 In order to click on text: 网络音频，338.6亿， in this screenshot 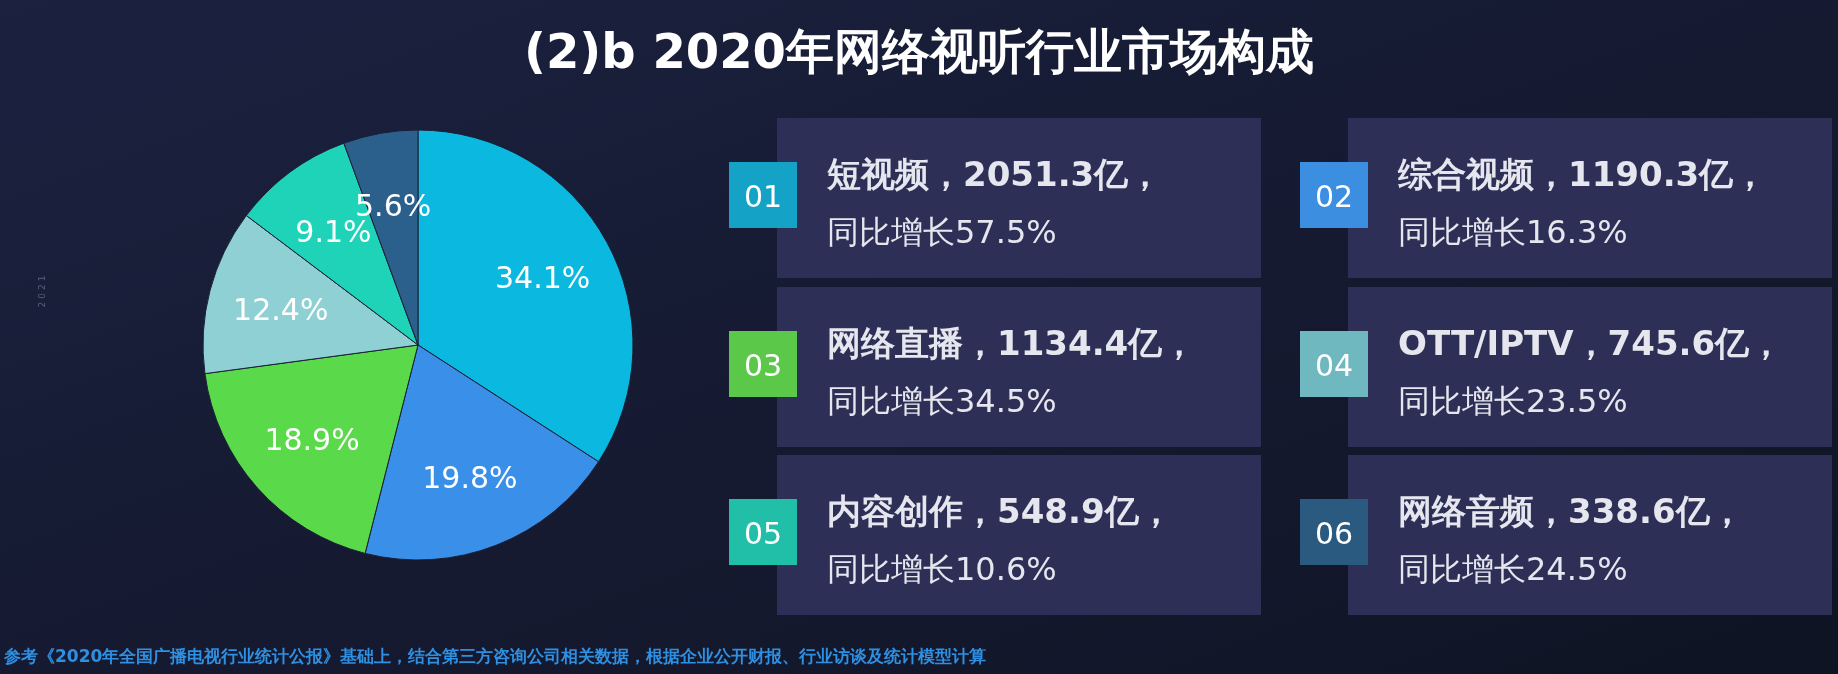, I will do `click(1571, 511)`.